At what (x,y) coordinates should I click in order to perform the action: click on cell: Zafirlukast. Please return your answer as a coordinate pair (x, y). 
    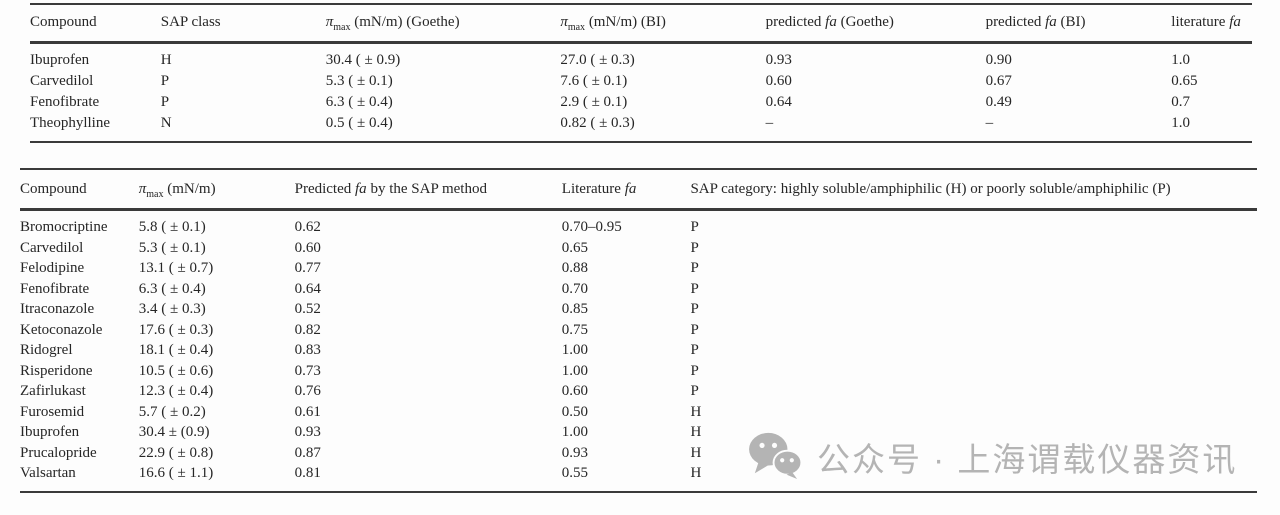
    Looking at the image, I should click on (53, 391).